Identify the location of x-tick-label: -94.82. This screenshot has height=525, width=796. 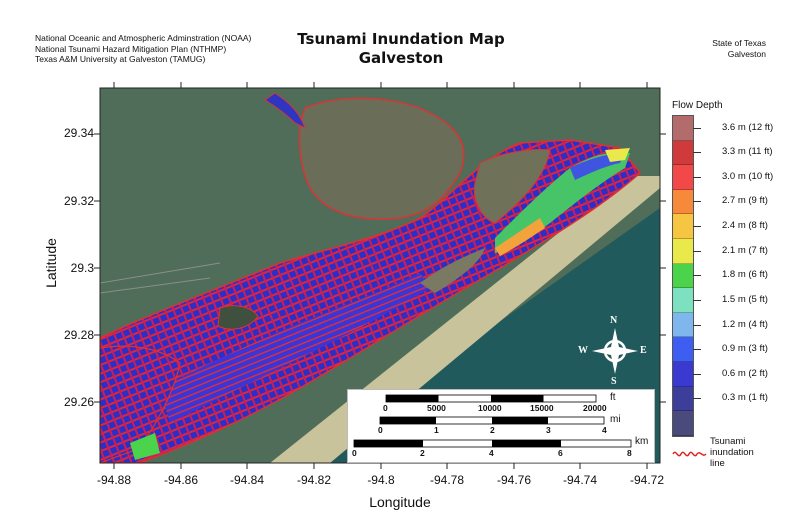
(314, 480).